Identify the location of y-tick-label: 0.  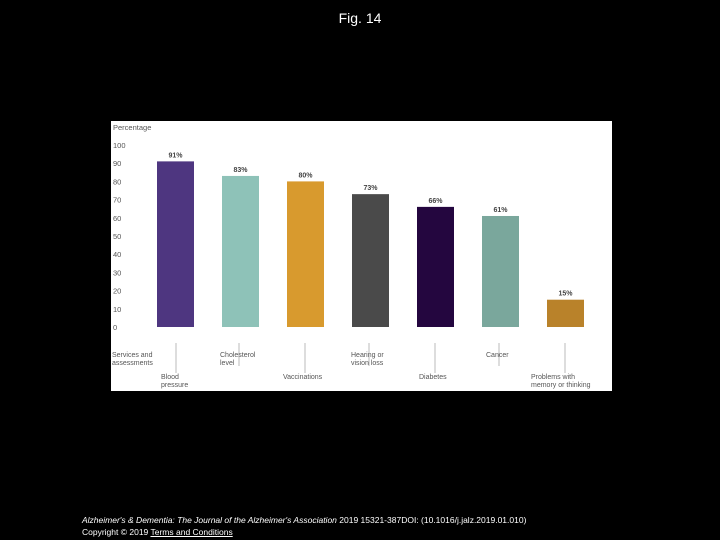
(115, 327).